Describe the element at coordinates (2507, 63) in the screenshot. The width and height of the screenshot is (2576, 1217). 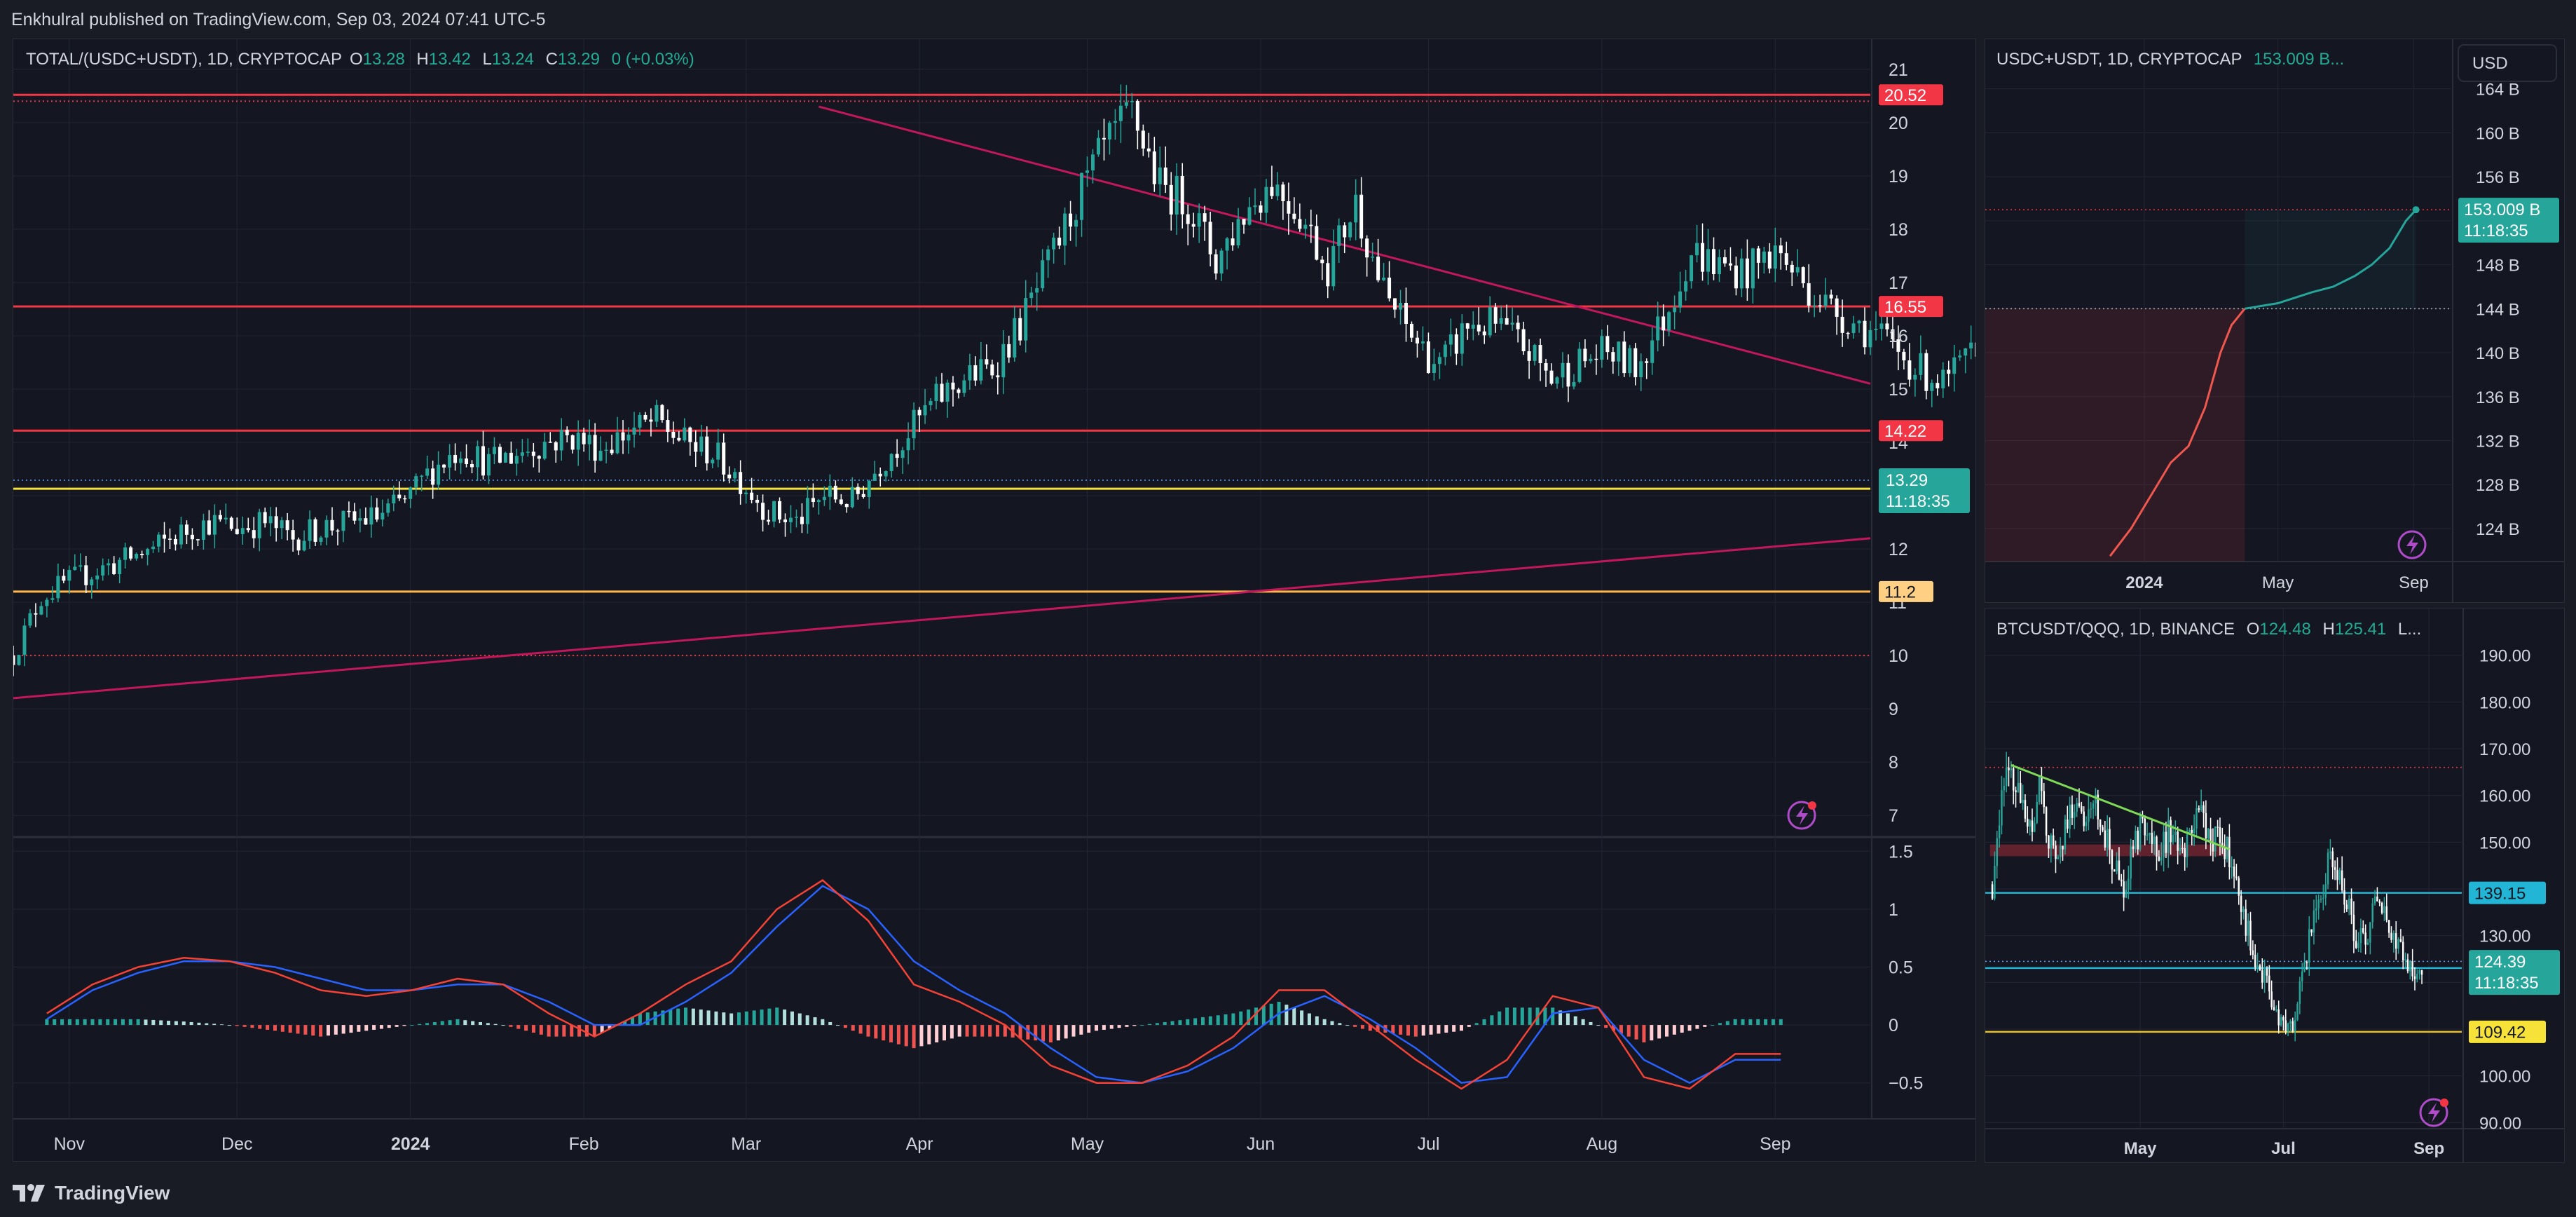
I see `currency-button: USD` at that location.